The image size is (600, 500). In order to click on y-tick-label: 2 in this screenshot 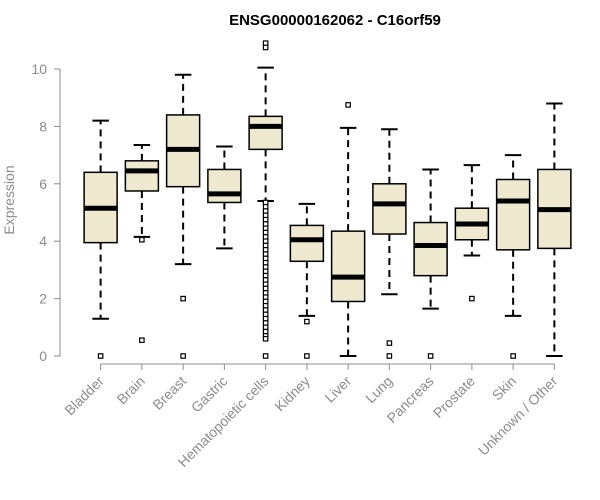, I will do `click(43, 299)`.